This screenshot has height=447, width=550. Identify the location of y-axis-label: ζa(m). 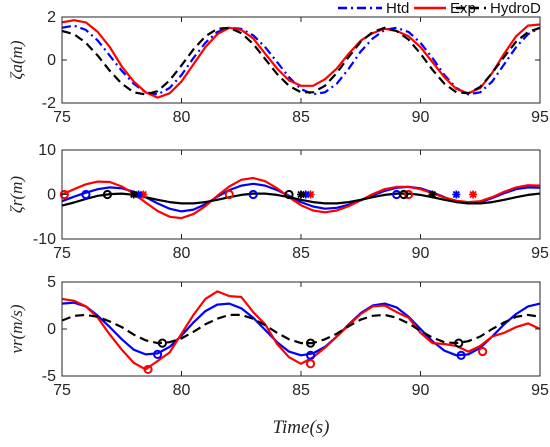
(16, 59).